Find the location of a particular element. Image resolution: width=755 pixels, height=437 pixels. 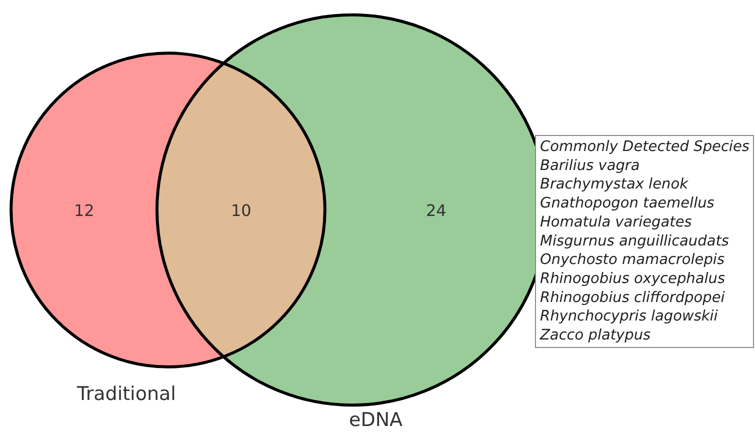

data-label: 24 is located at coordinates (436, 210).